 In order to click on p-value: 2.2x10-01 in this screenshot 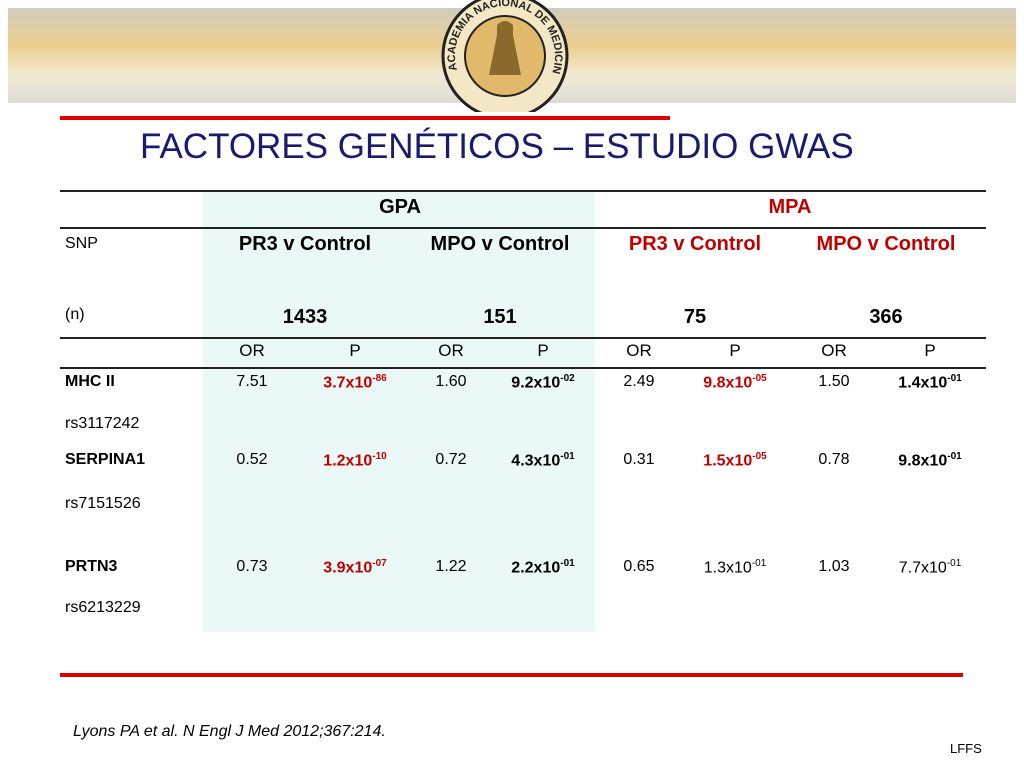, I will do `click(542, 567)`.